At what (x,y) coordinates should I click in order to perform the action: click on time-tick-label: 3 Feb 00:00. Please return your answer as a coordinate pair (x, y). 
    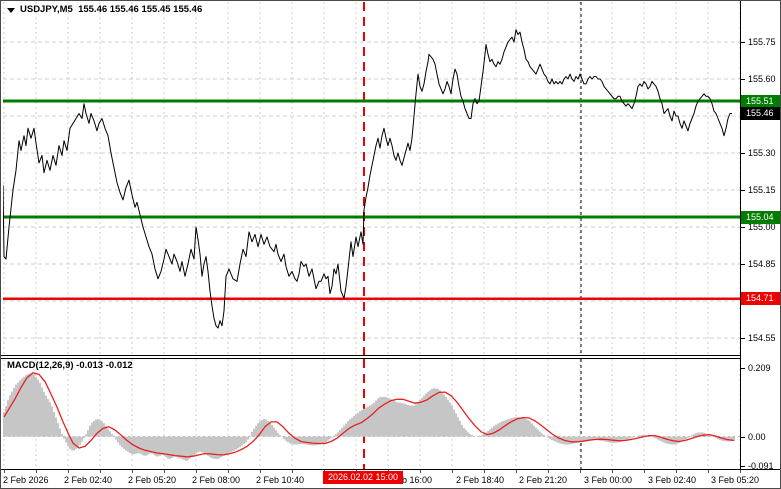
    Looking at the image, I should click on (608, 480).